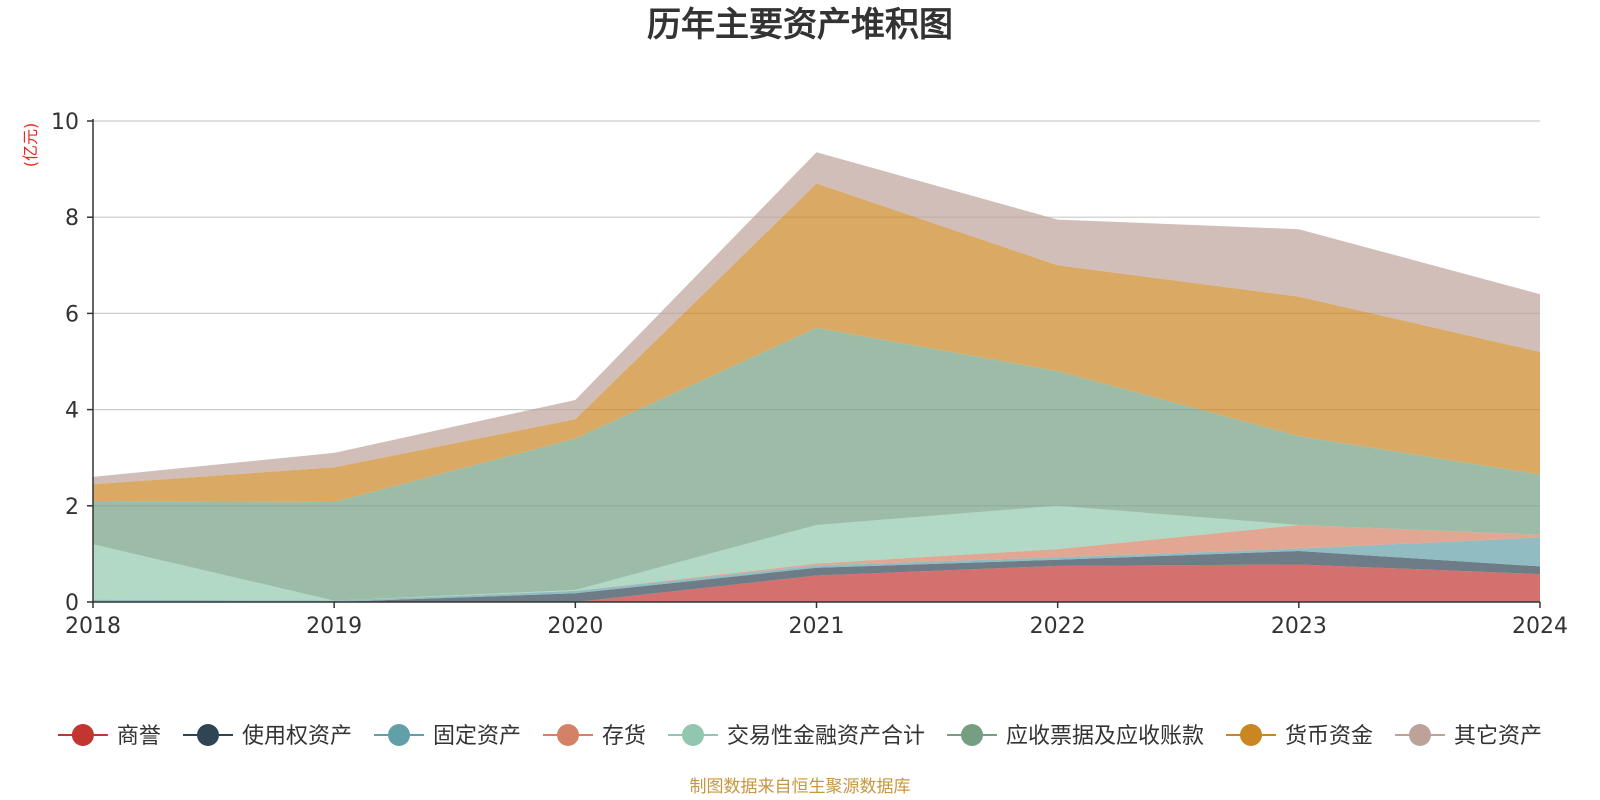  What do you see at coordinates (1329, 736) in the screenshot?
I see `legend-label: 货币资金` at bounding box center [1329, 736].